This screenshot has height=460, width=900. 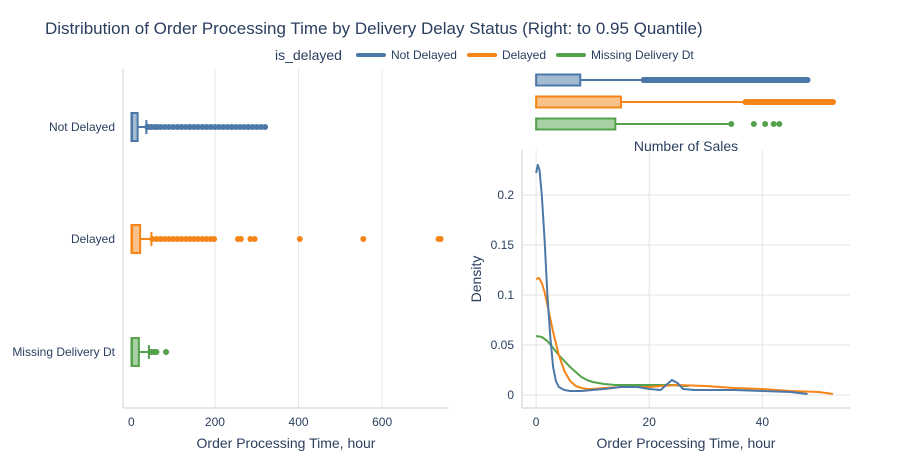 I want to click on marginal-box-not-delayed, so click(x=673, y=80).